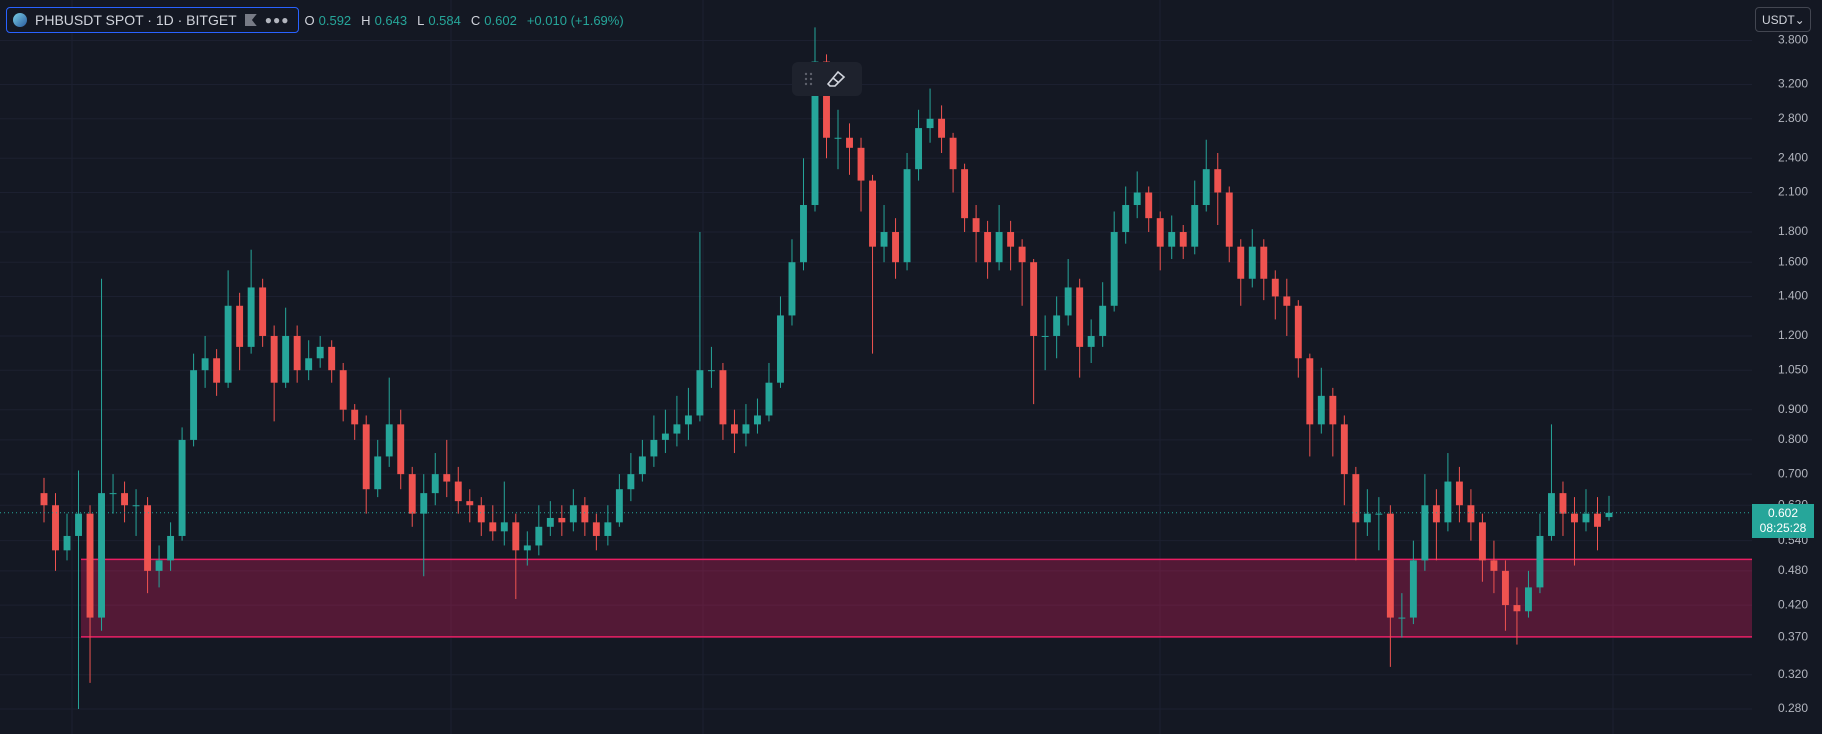  Describe the element at coordinates (1793, 157) in the screenshot. I see `y-tick-label: 2.400` at that location.